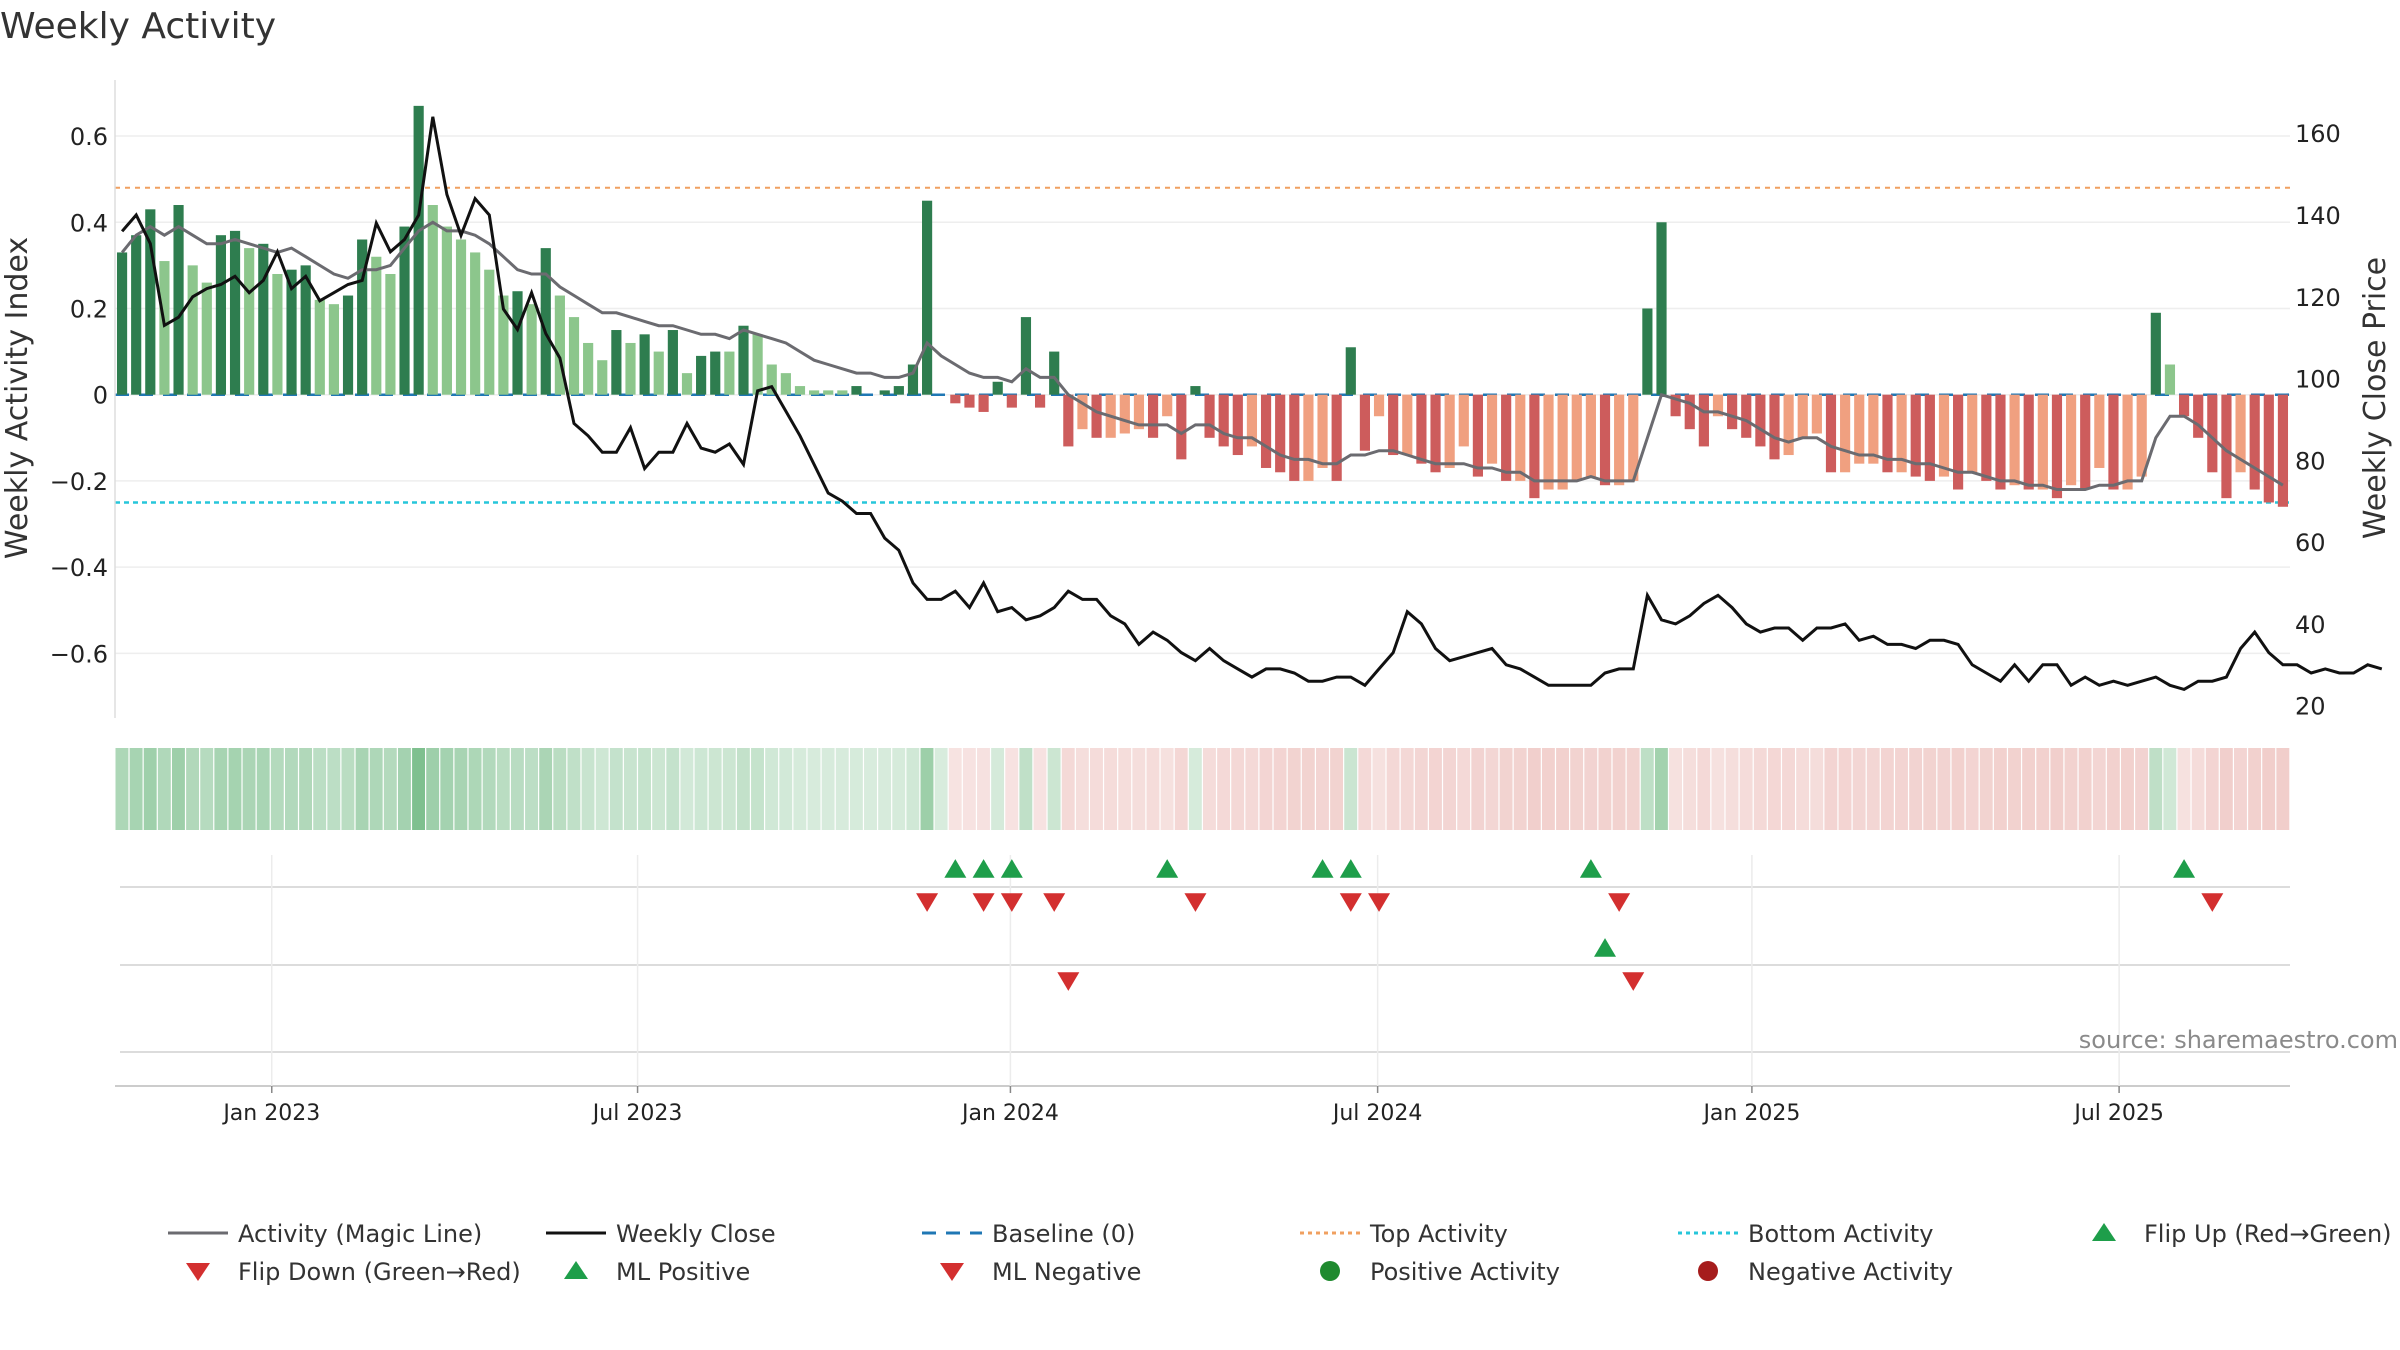 This screenshot has width=2400, height=1350. I want to click on y2-tick-label: 40, so click(2310, 625).